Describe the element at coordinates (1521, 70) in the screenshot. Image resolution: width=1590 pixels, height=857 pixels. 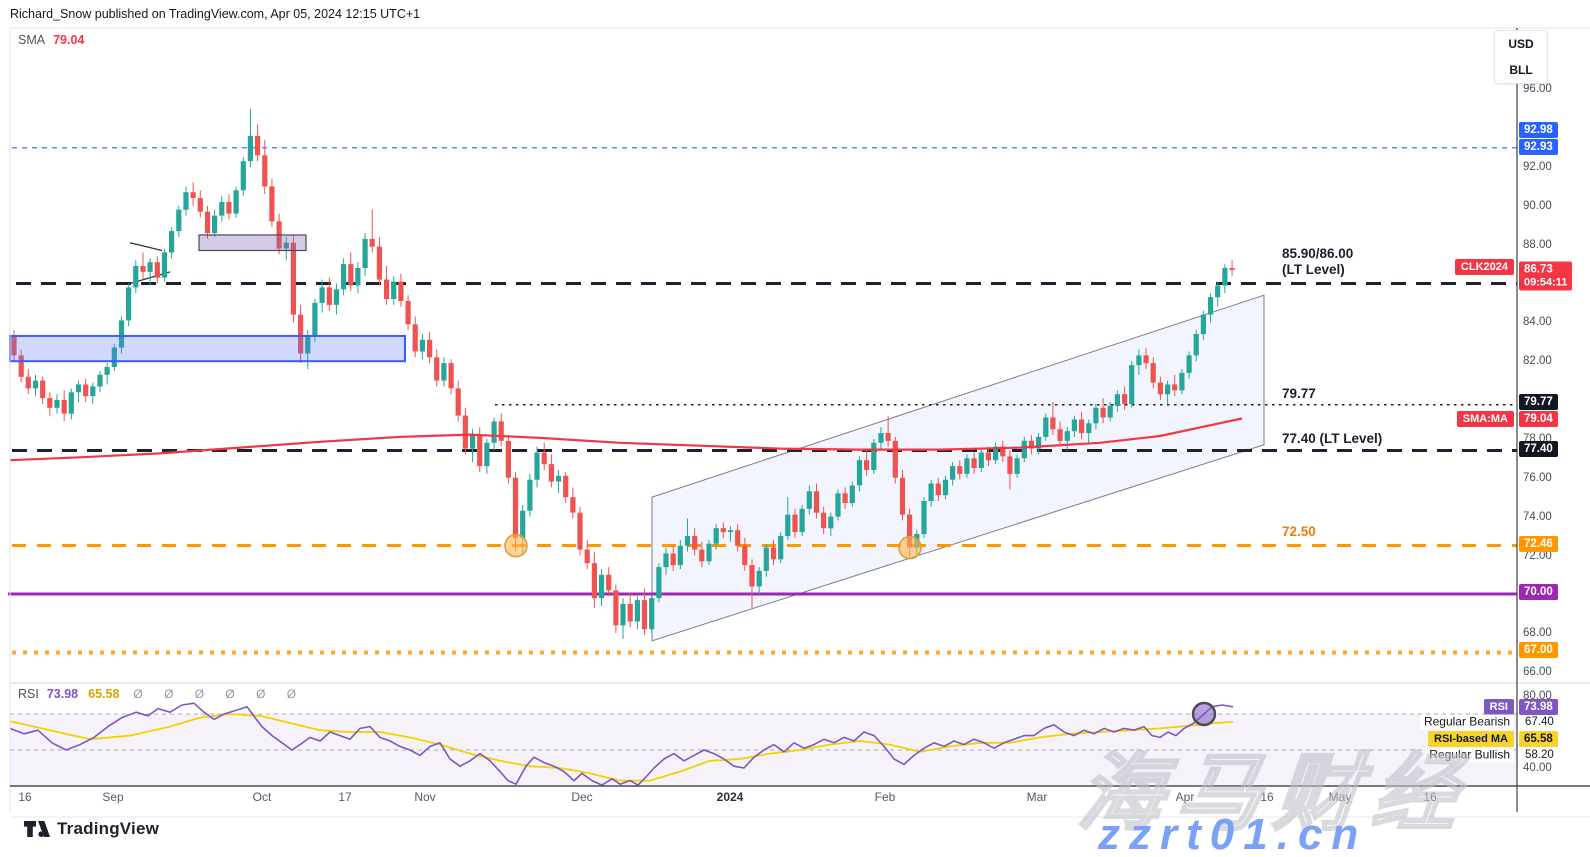
I see `unit-button: BLL` at that location.